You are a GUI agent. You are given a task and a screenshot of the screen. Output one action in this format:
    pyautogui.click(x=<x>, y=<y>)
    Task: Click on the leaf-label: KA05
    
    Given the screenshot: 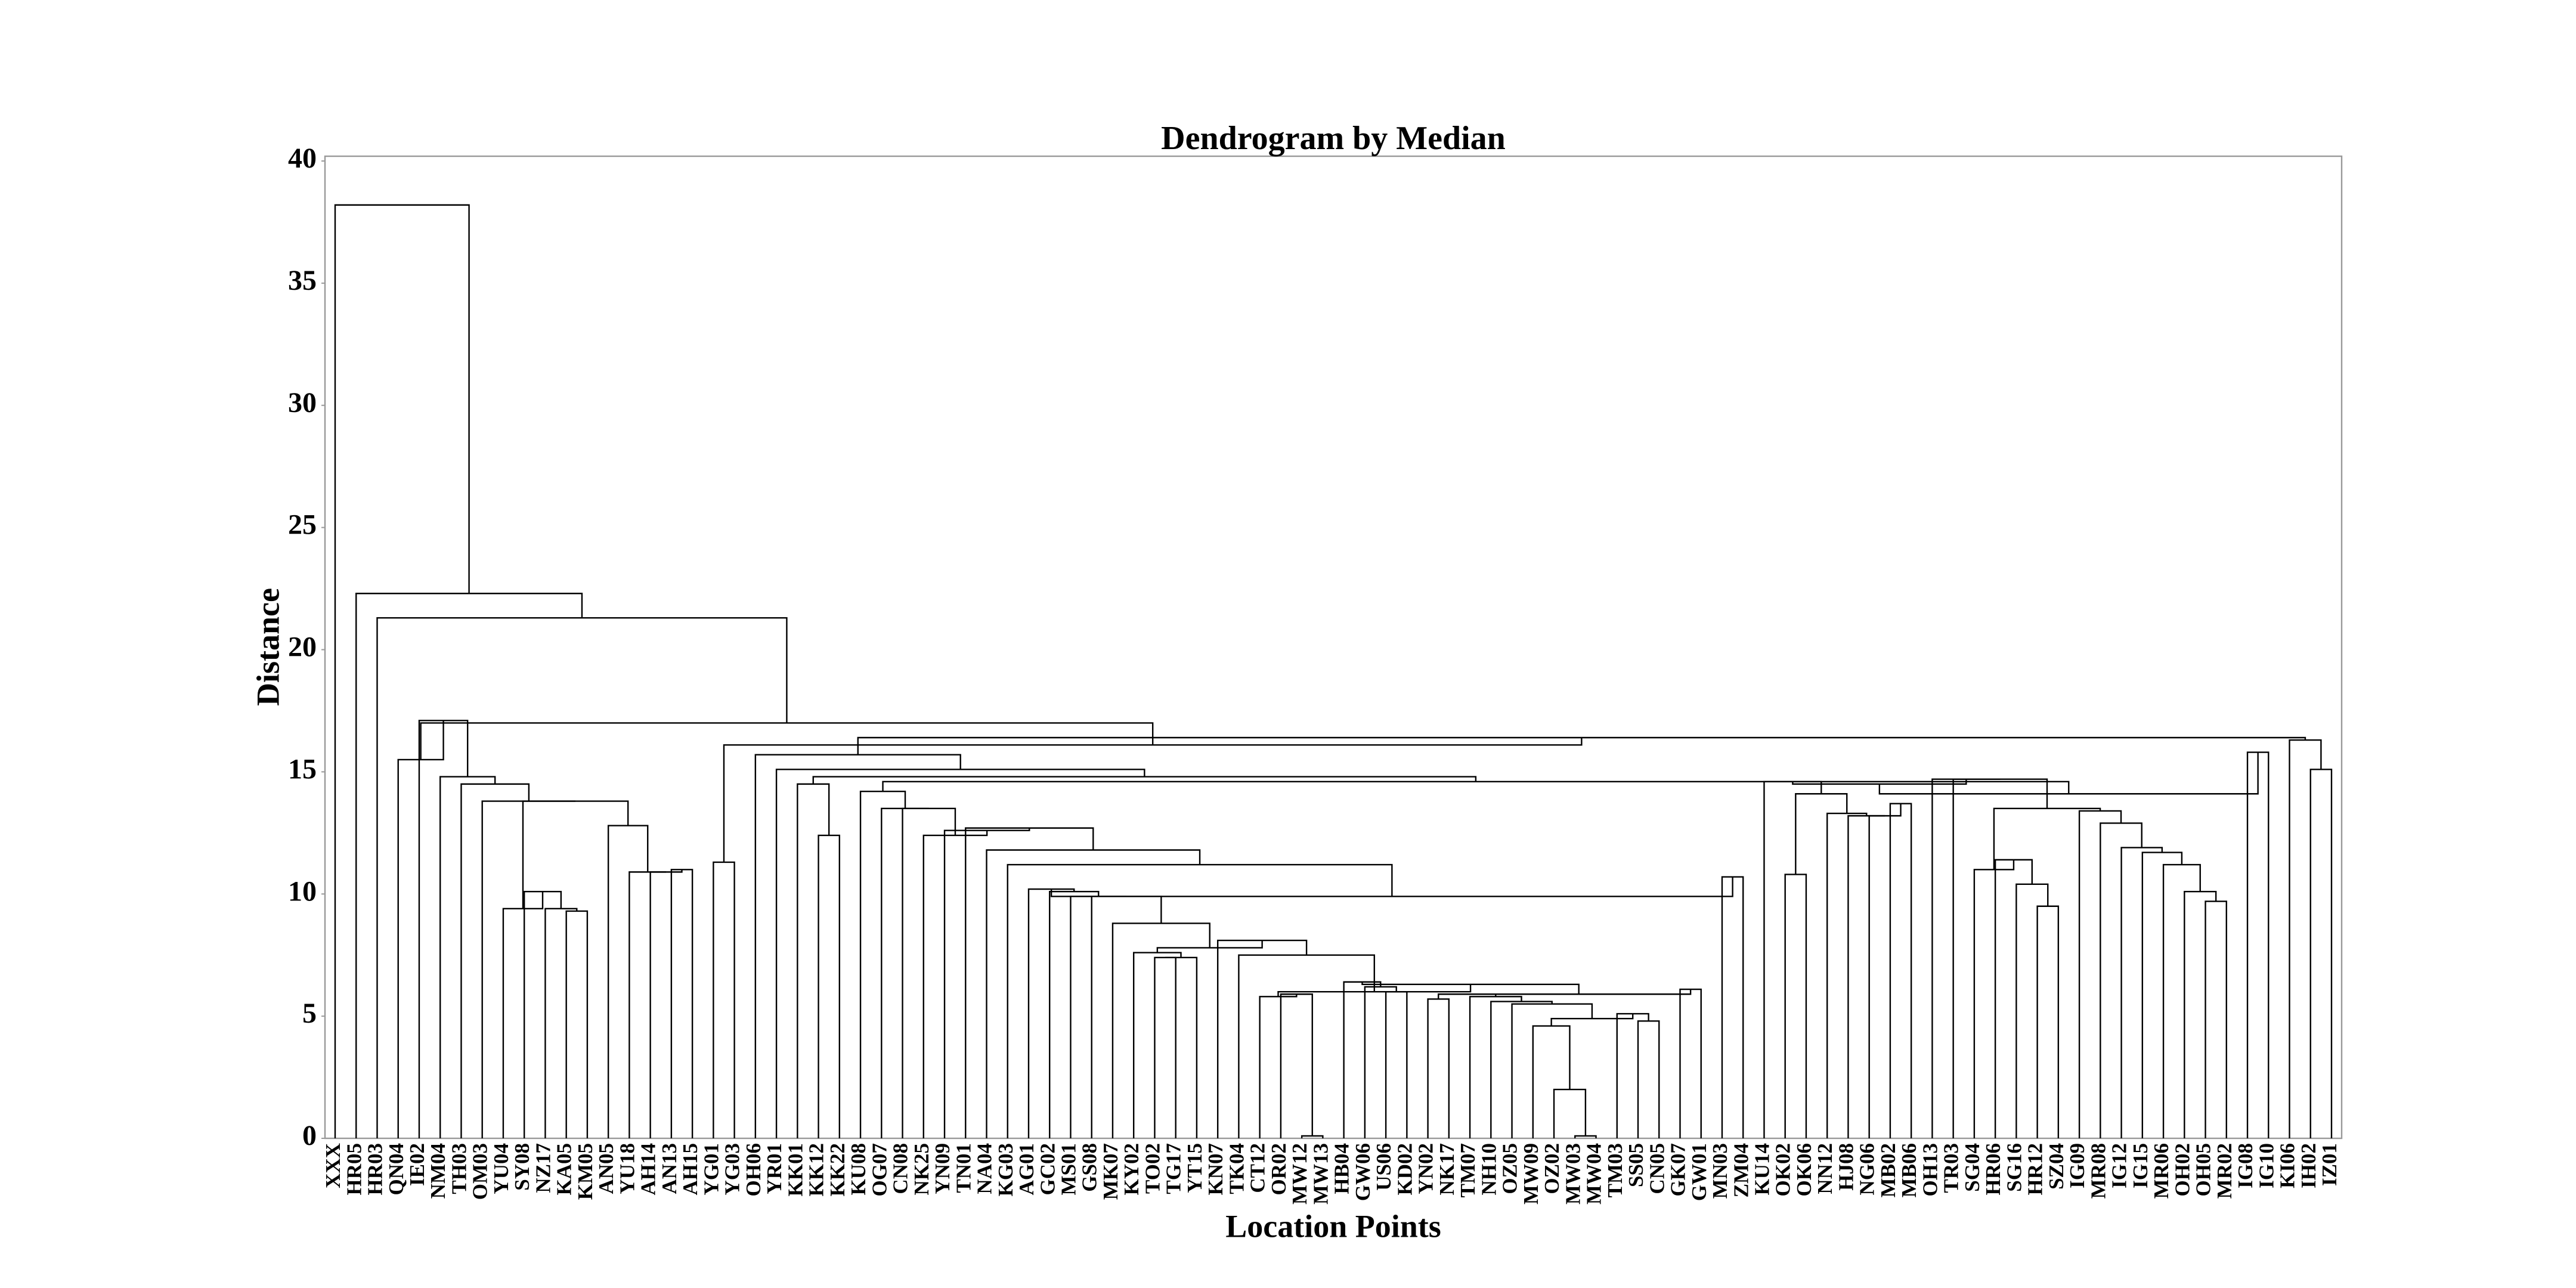 What is the action you would take?
    pyautogui.click(x=565, y=1169)
    